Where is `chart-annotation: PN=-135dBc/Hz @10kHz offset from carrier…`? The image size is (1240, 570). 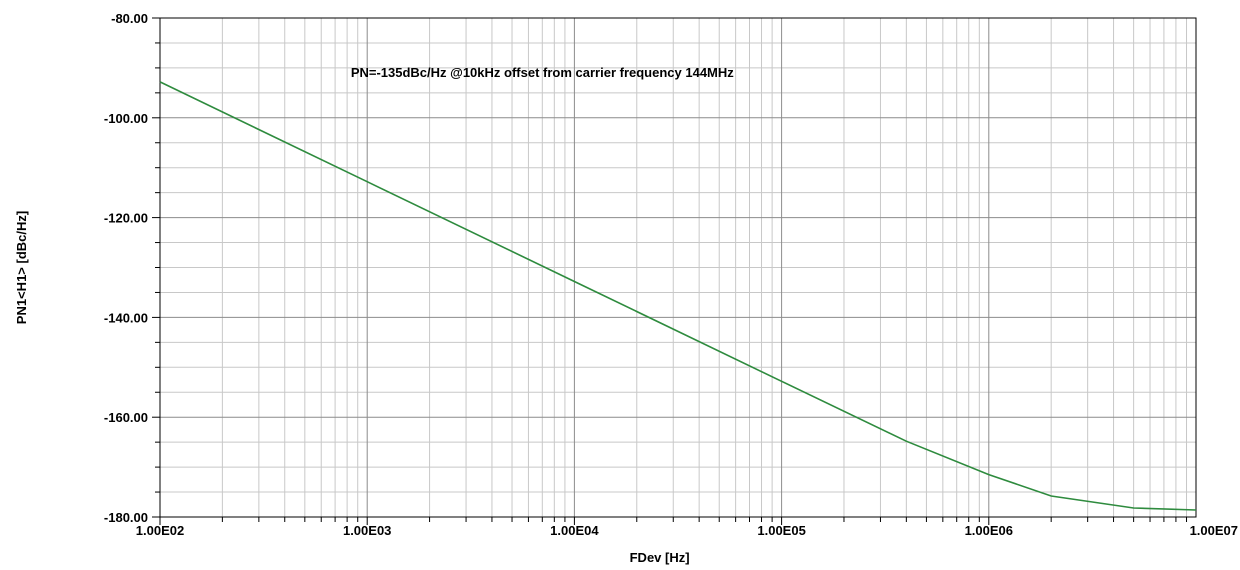 chart-annotation: PN=-135dBc/Hz @10kHz offset from carrier… is located at coordinates (542, 72).